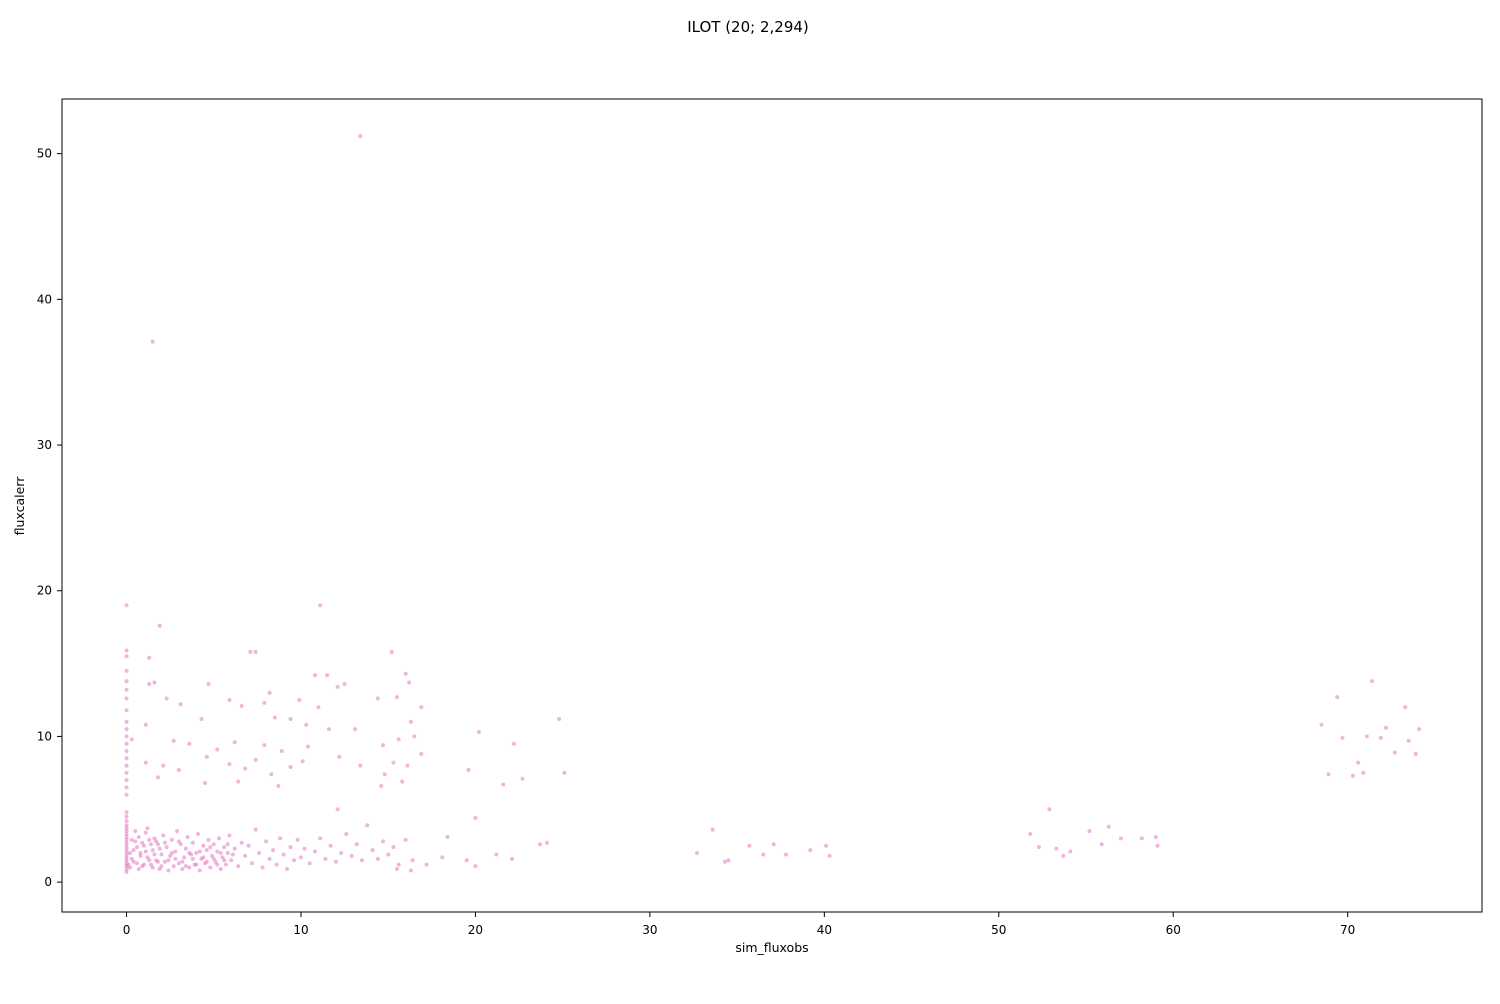 This screenshot has height=1004, width=1500. Describe the element at coordinates (748, 27) in the screenshot. I see `chart-title: ILOT (20; 2,294)` at that location.